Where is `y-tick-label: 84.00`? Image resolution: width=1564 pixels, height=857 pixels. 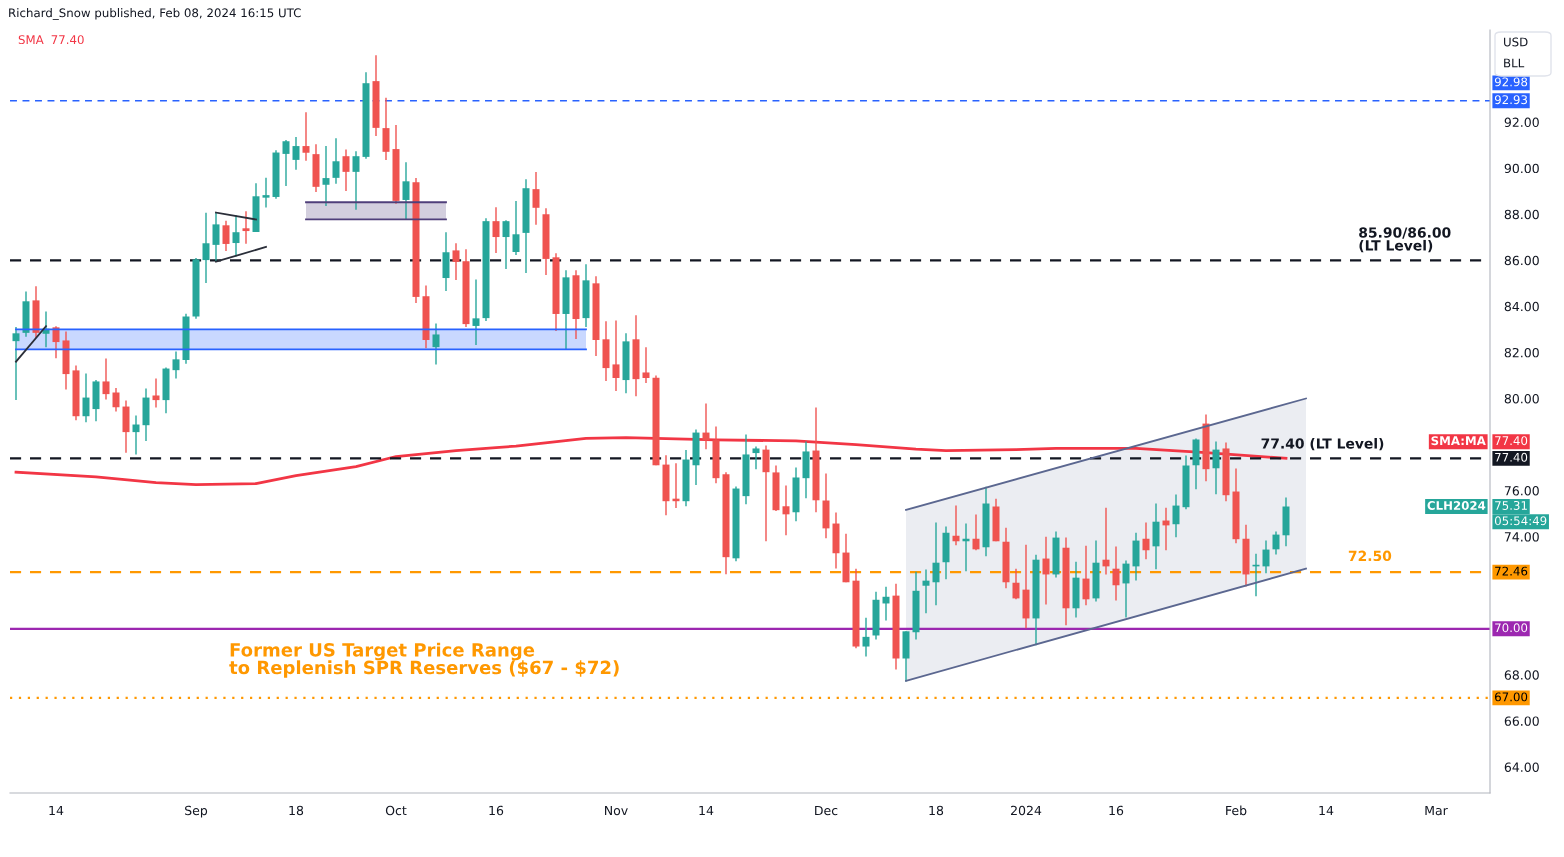 y-tick-label: 84.00 is located at coordinates (1521, 306).